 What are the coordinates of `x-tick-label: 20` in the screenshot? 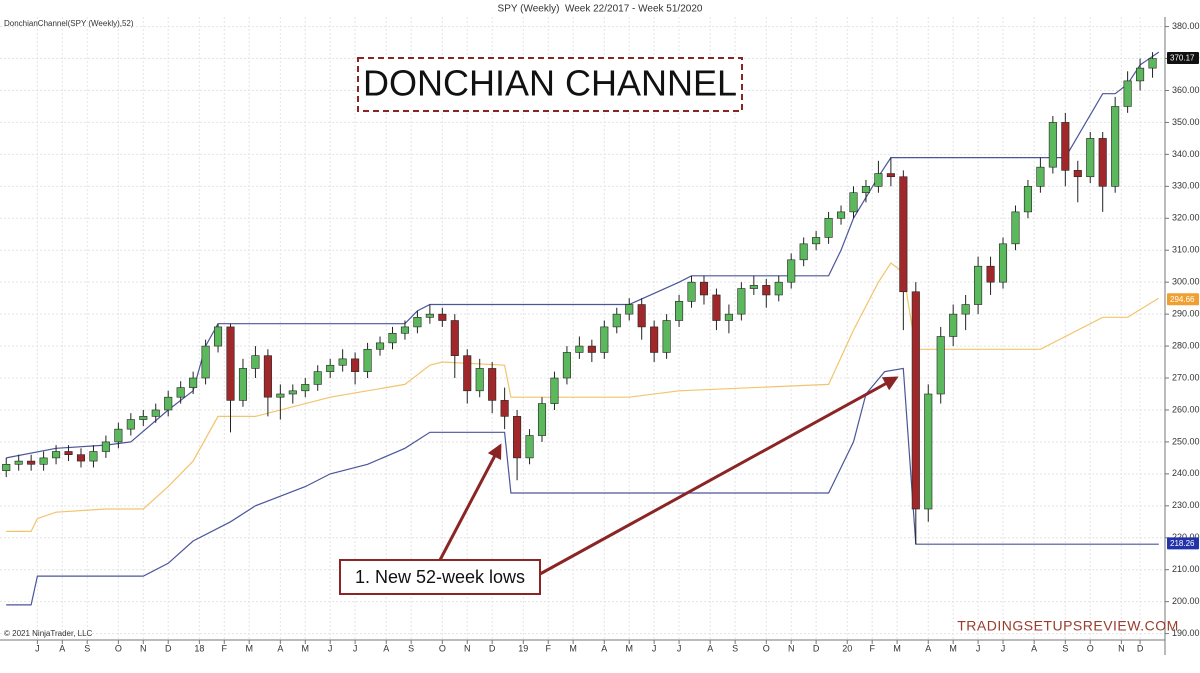 It's located at (847, 648).